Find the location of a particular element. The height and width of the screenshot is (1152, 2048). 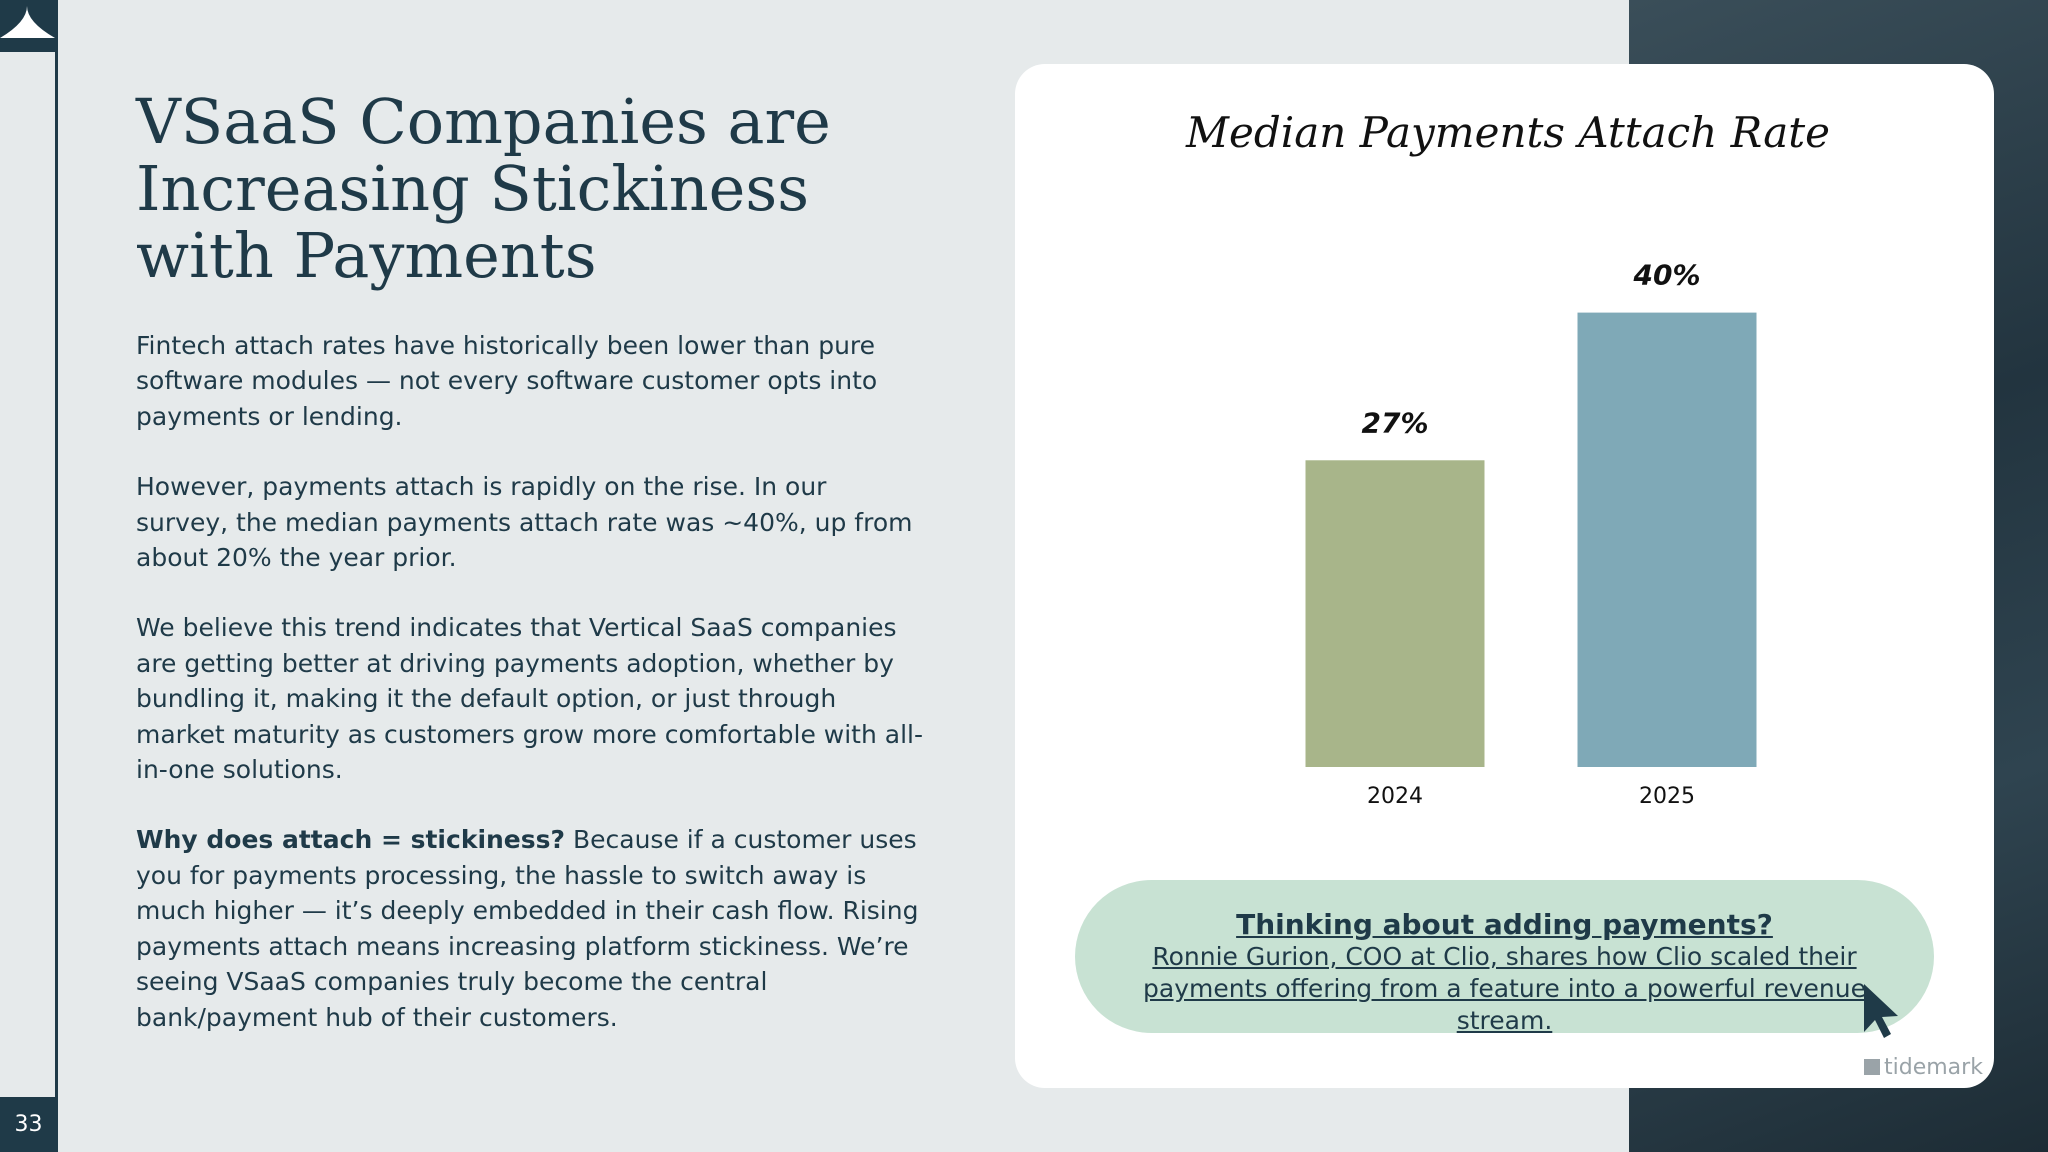

x-tick-label: 2024 is located at coordinates (1395, 796).